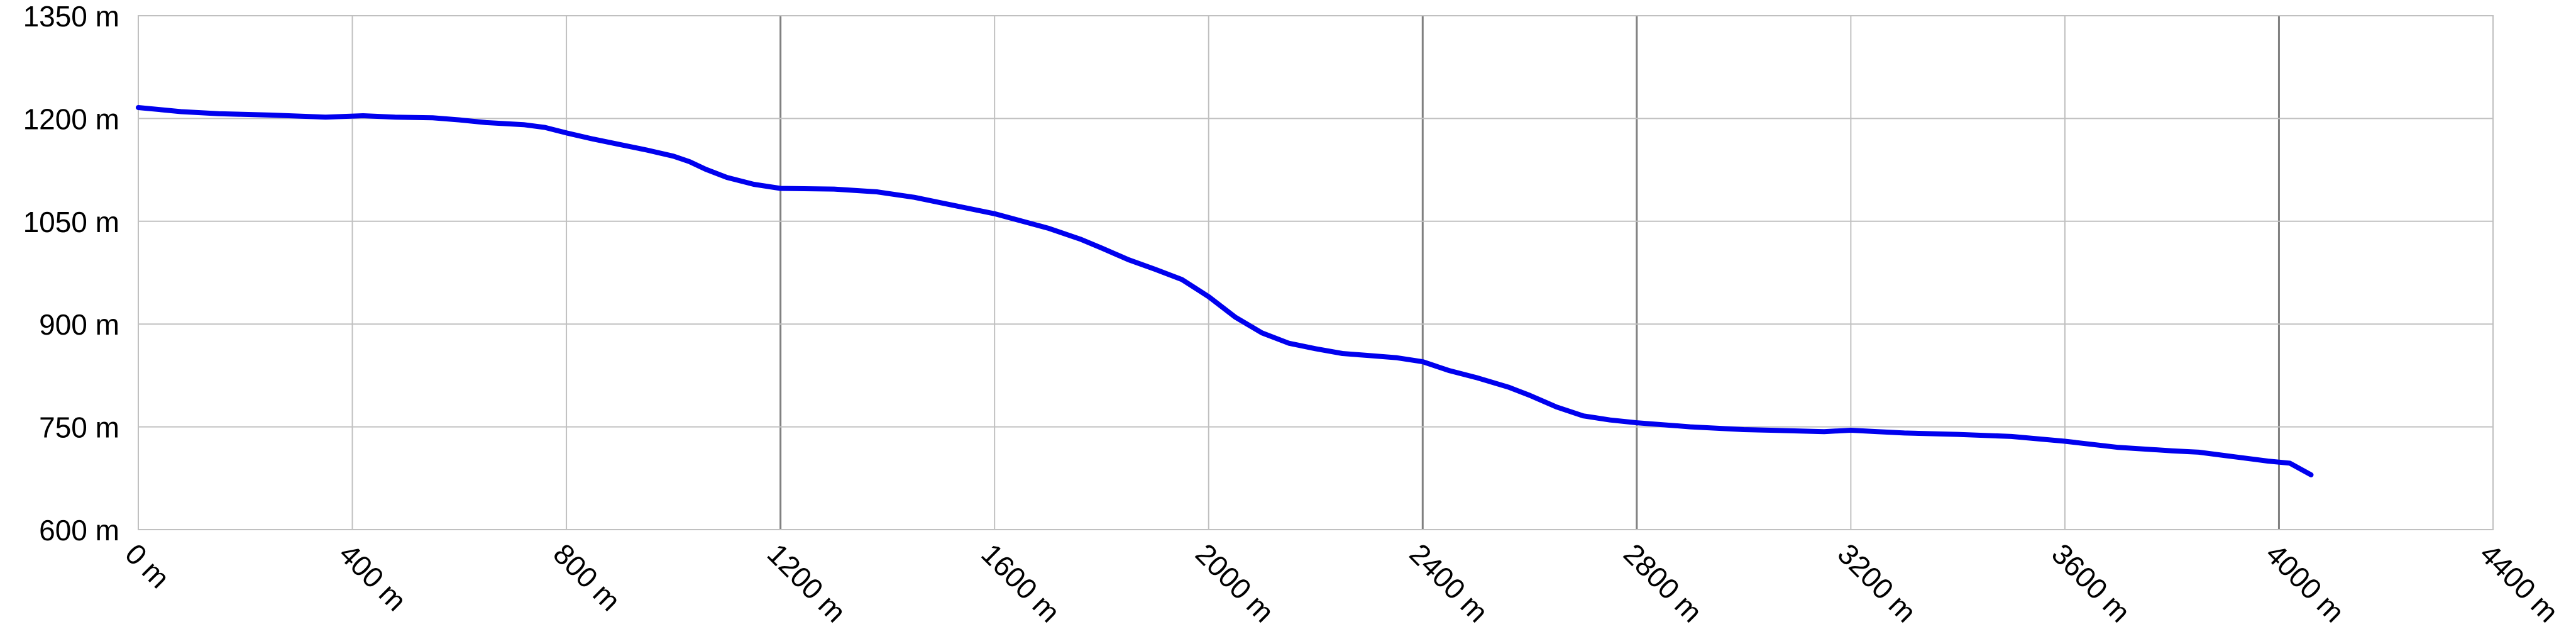 This screenshot has height=629, width=2576. I want to click on x-tick-label-1600: 1600 m, so click(1021, 582).